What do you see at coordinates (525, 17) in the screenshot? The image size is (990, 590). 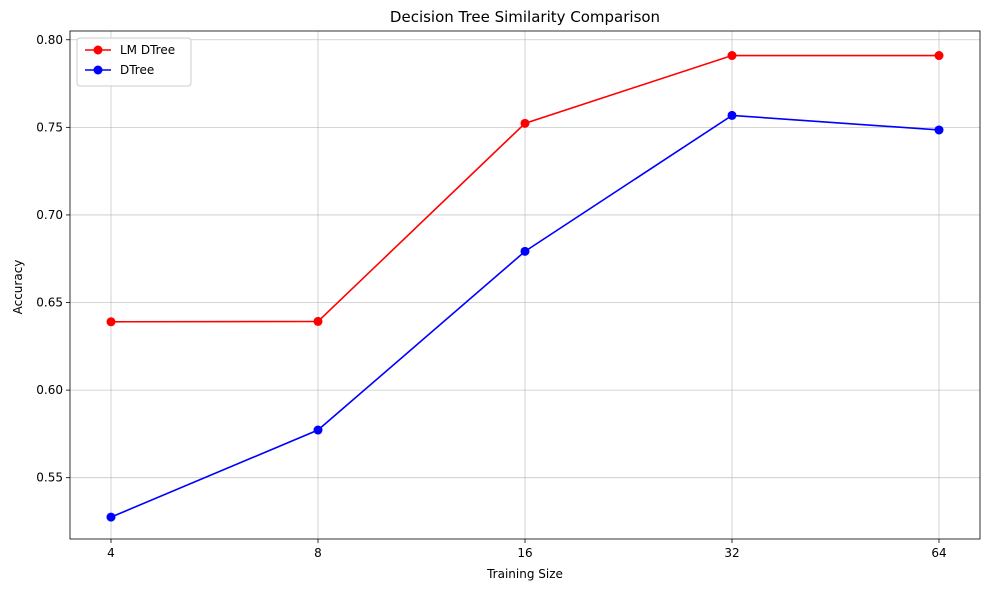 I see `chart-title: Decision Tree Similarity Comparison` at bounding box center [525, 17].